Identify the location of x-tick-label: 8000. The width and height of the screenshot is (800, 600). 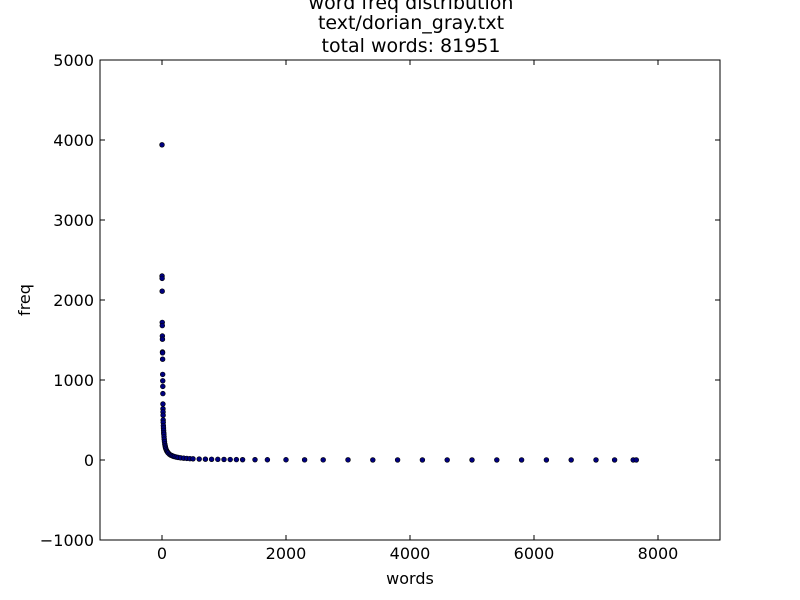
(658, 553).